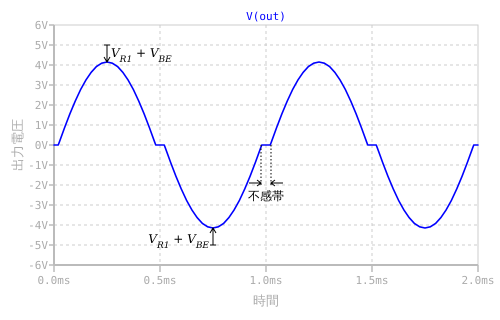 The height and width of the screenshot is (320, 500). What do you see at coordinates (41, 25) in the screenshot?
I see `y-tick-label: 6V` at bounding box center [41, 25].